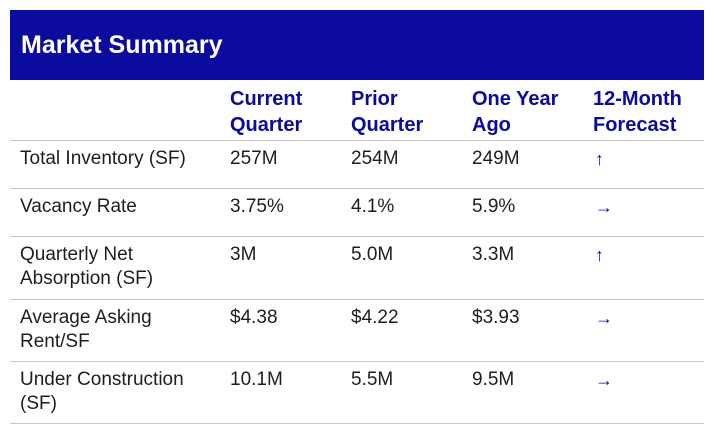  I want to click on prior-quarter-value: 5.0M, so click(372, 254).